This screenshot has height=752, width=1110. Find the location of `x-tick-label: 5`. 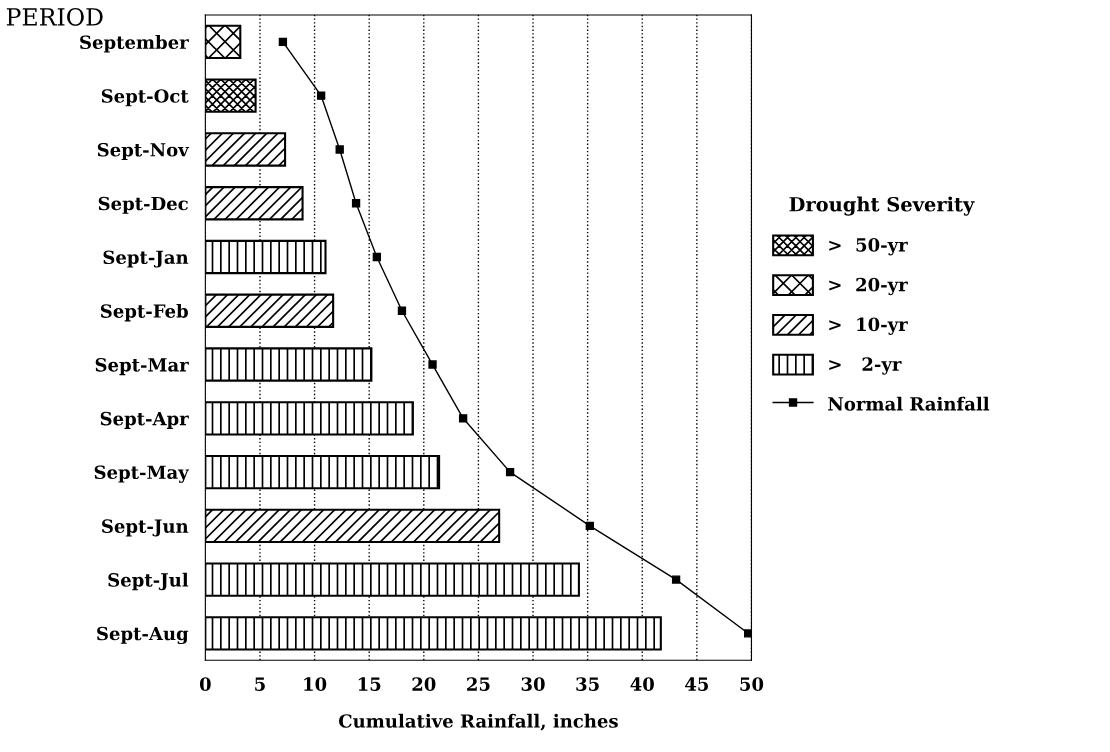

x-tick-label: 5 is located at coordinates (260, 684).